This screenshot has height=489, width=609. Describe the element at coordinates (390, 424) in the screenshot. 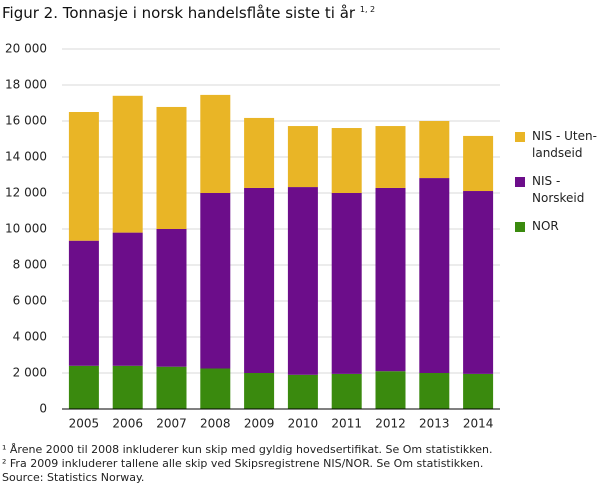

I see `x-tick-label: 2012` at that location.